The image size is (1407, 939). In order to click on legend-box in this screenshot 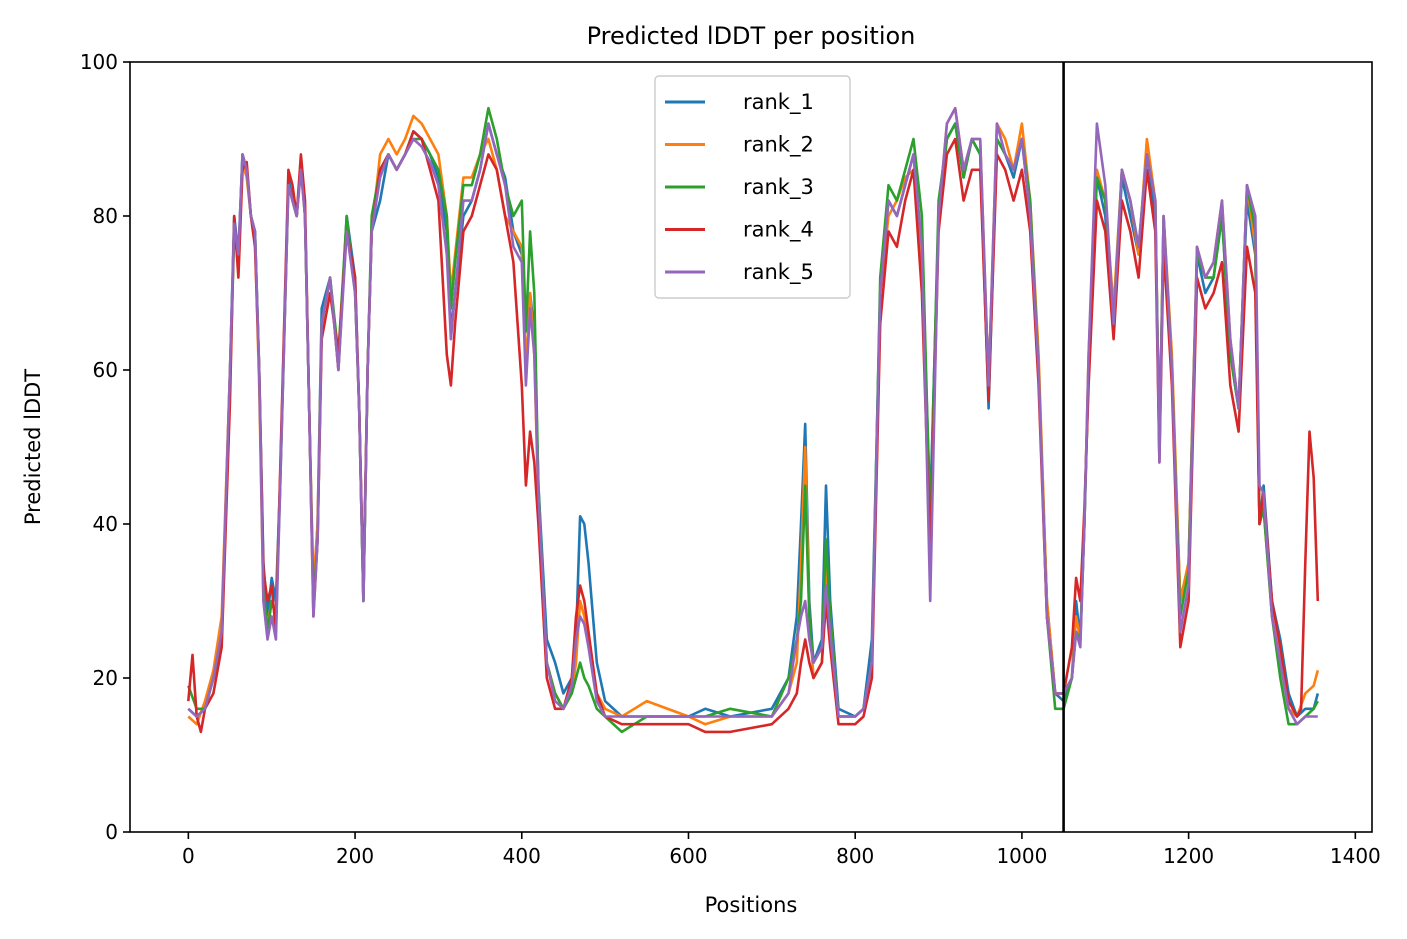, I will do `click(752, 187)`.